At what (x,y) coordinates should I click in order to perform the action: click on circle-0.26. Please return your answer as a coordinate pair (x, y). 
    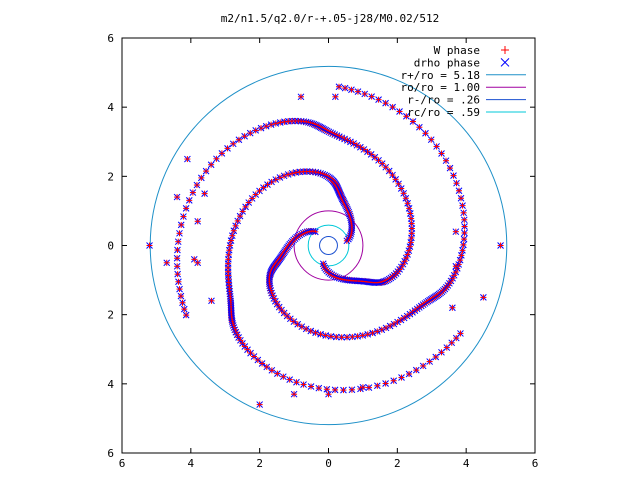
    Looking at the image, I should click on (328, 245).